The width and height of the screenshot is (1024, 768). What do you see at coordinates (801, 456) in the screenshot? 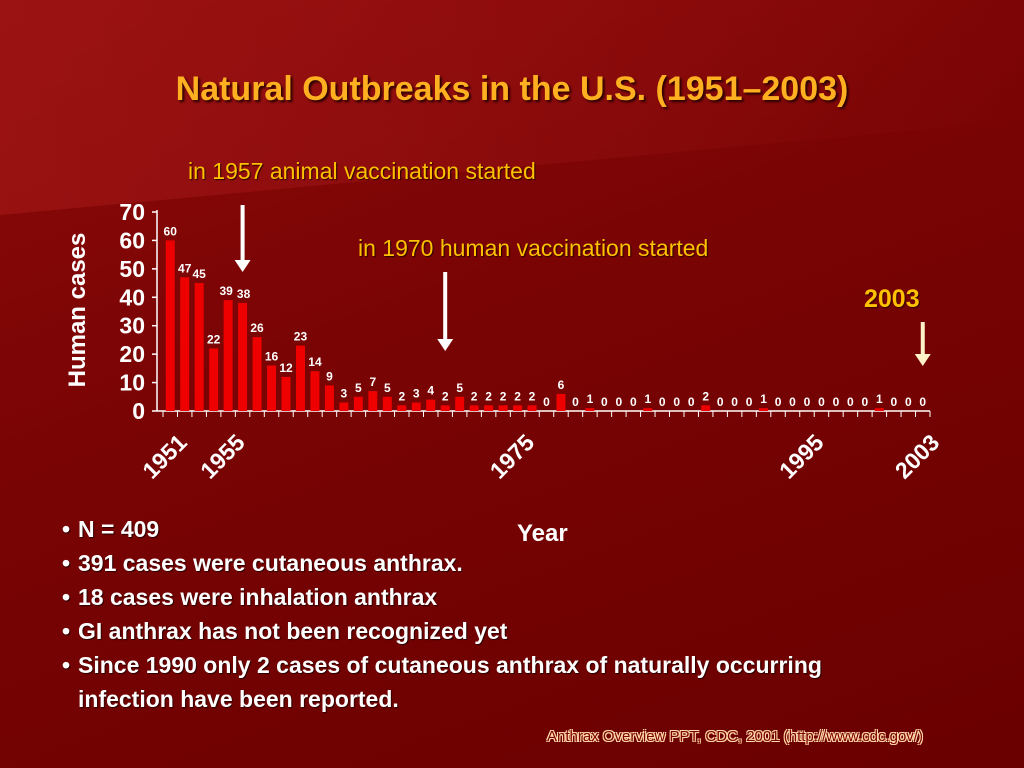
I see `x-tick-label: 1995` at bounding box center [801, 456].